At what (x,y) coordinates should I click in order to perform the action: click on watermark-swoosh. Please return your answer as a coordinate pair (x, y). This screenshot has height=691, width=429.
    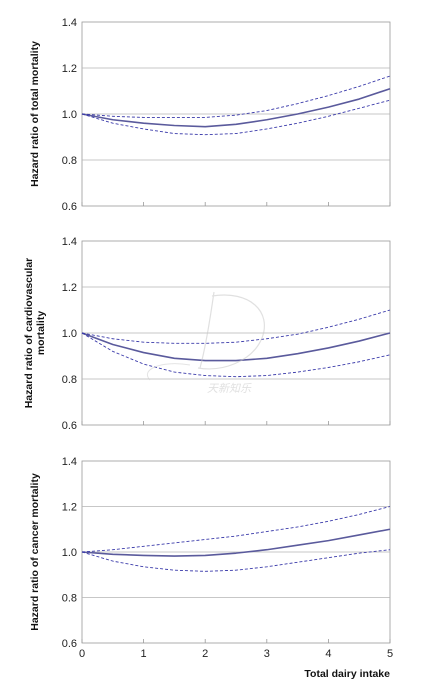
    Looking at the image, I should click on (169, 372).